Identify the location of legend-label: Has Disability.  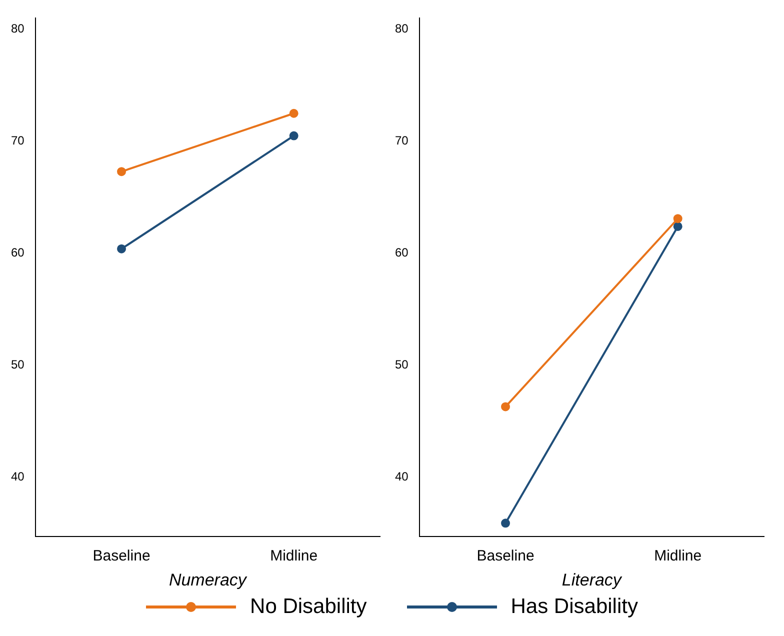
(574, 607).